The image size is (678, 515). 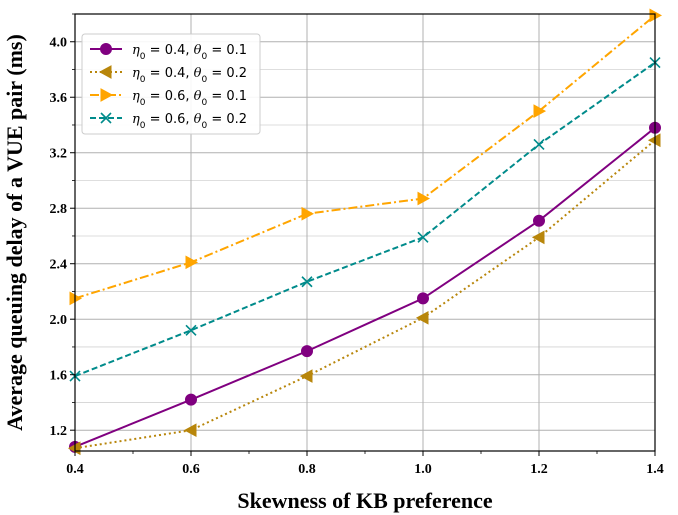 I want to click on y-tick-label: 1.6, so click(x=59, y=376).